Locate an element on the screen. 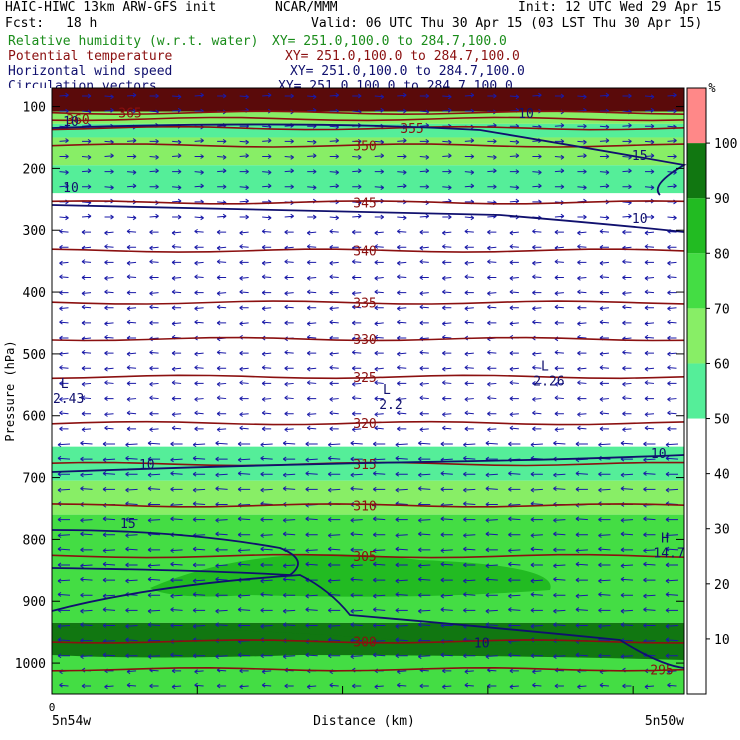 This screenshot has height=740, width=740. y-tick-label-400: 400 is located at coordinates (34, 293).